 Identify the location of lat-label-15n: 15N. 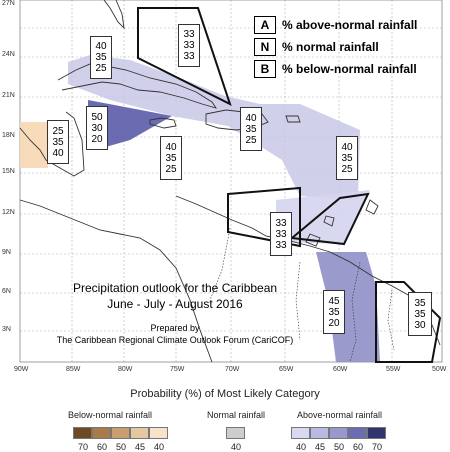
(8, 171).